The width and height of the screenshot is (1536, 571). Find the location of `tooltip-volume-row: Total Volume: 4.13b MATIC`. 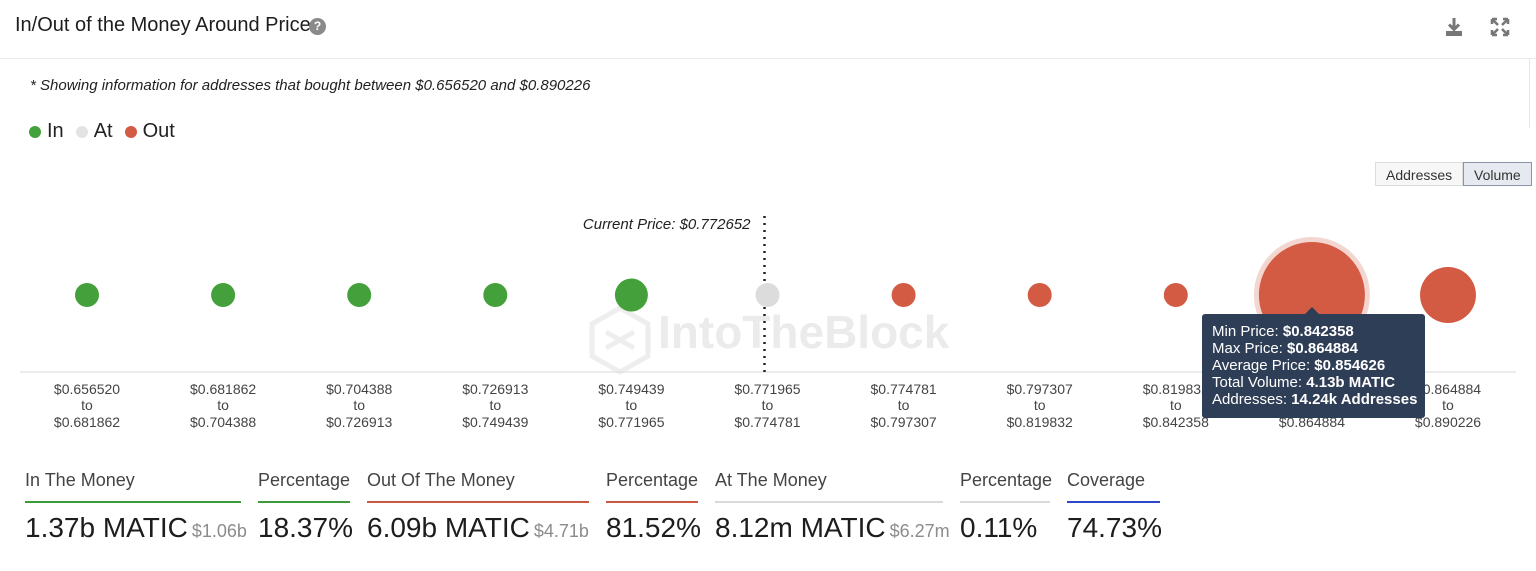

tooltip-volume-row: Total Volume: 4.13b MATIC is located at coordinates (1318, 382).